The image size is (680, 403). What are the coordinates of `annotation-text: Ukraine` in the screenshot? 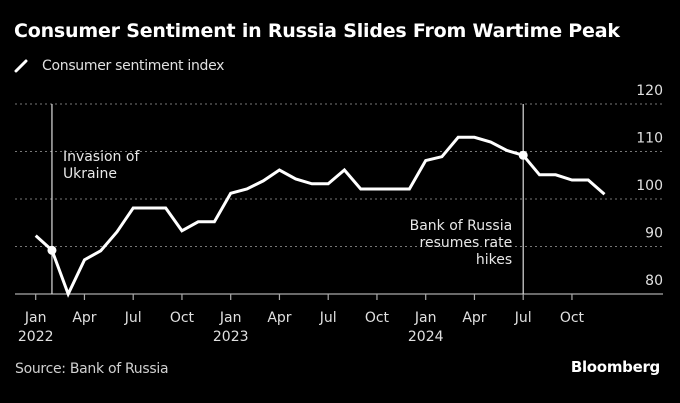 It's located at (90, 174).